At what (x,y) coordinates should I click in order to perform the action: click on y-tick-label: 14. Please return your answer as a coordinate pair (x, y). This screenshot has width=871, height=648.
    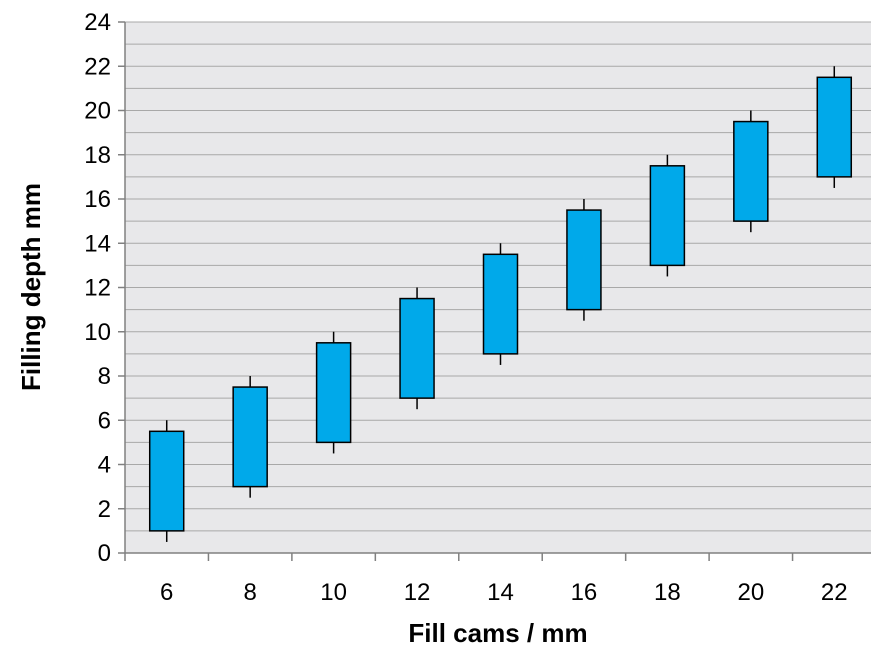
    Looking at the image, I should click on (97, 243).